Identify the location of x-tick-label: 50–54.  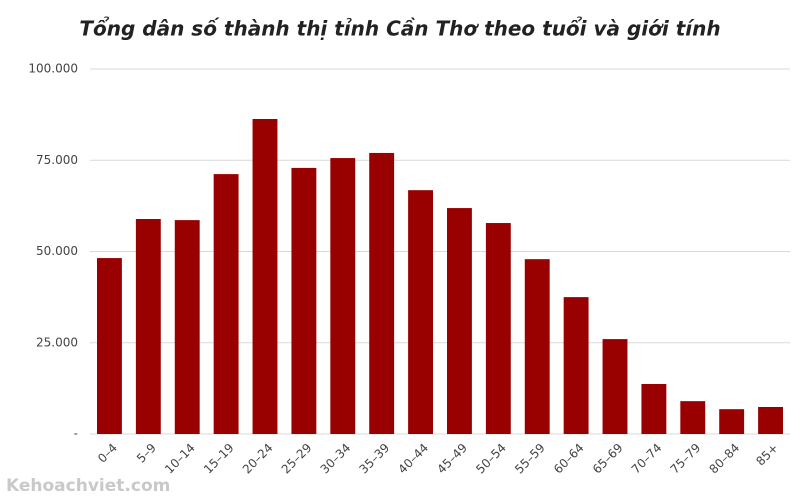
(491, 459).